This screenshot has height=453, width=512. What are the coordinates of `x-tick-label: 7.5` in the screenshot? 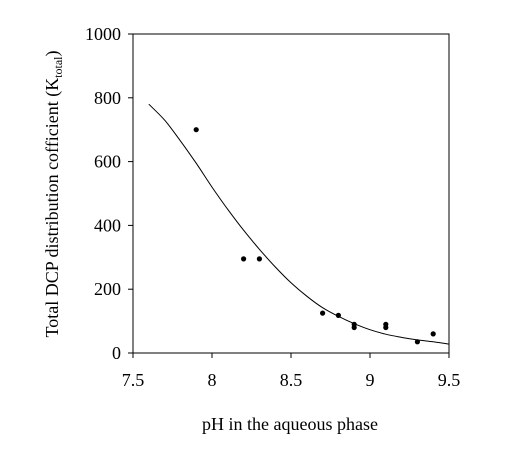 It's located at (133, 380).